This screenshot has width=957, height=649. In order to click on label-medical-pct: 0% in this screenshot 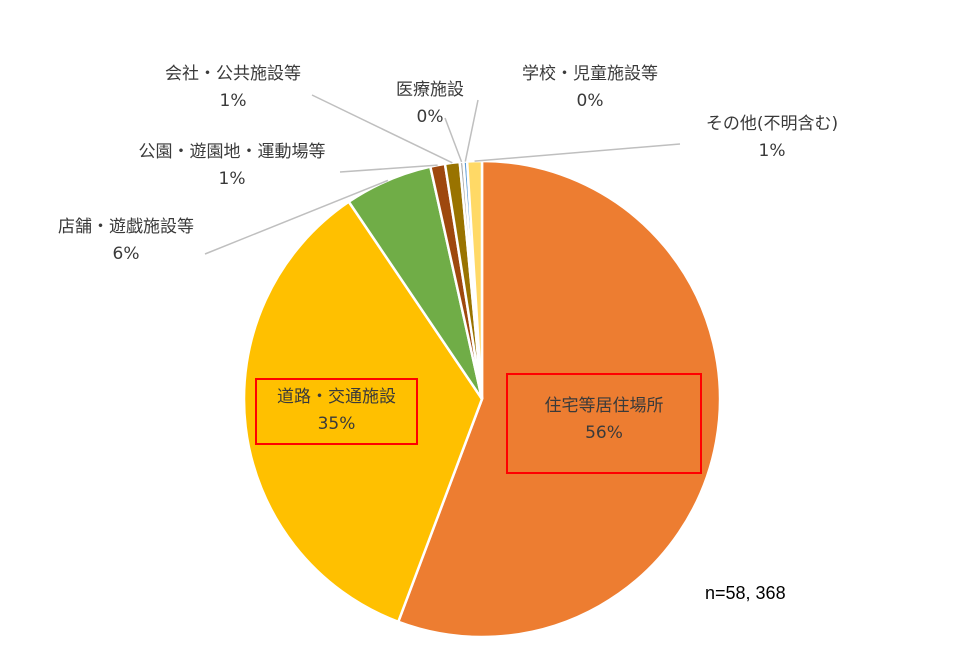, I will do `click(430, 117)`.